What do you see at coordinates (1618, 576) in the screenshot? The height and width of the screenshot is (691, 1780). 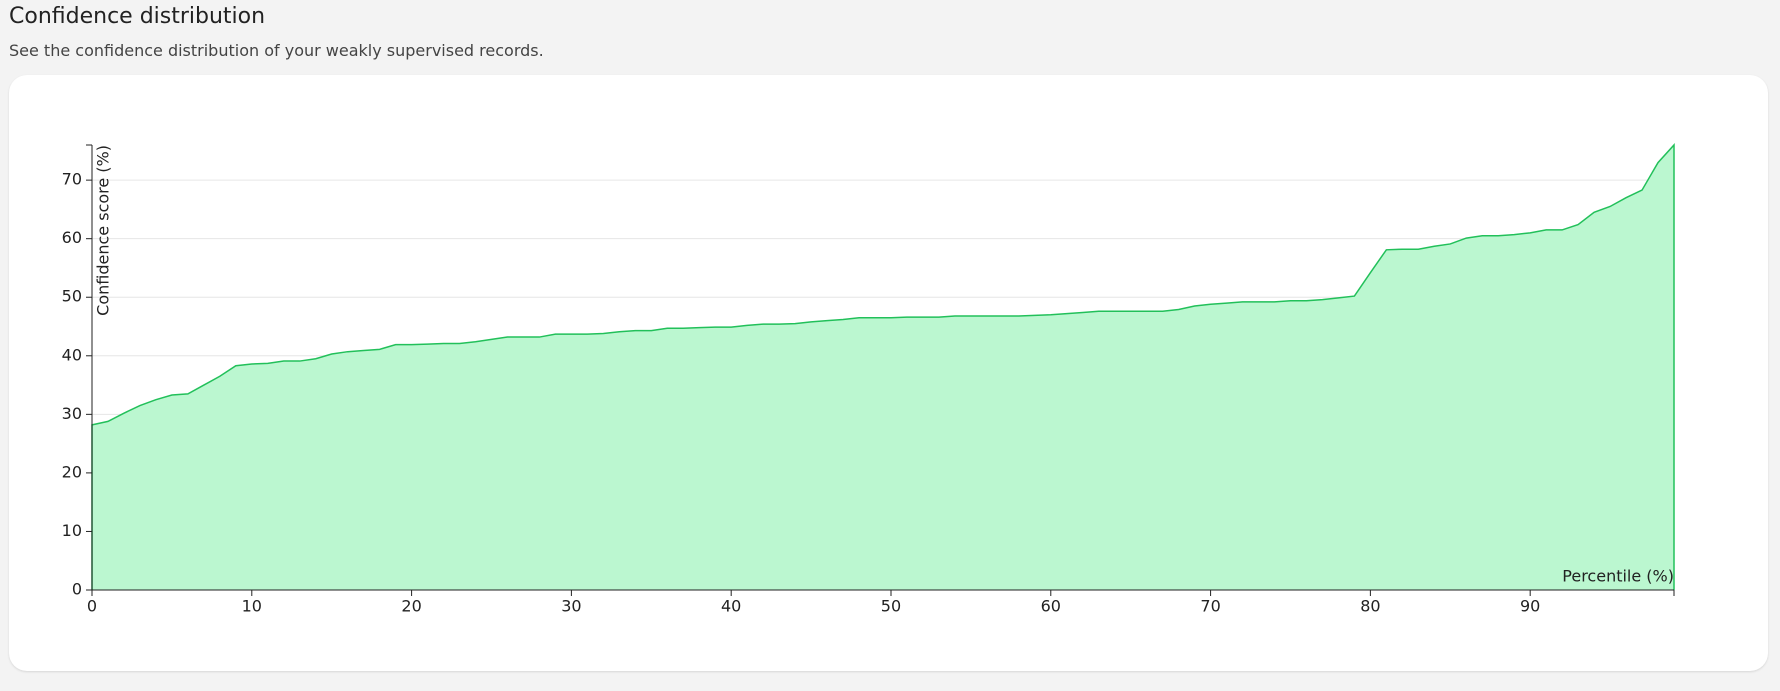 I see `x-axis-label: Percentile (%)` at bounding box center [1618, 576].